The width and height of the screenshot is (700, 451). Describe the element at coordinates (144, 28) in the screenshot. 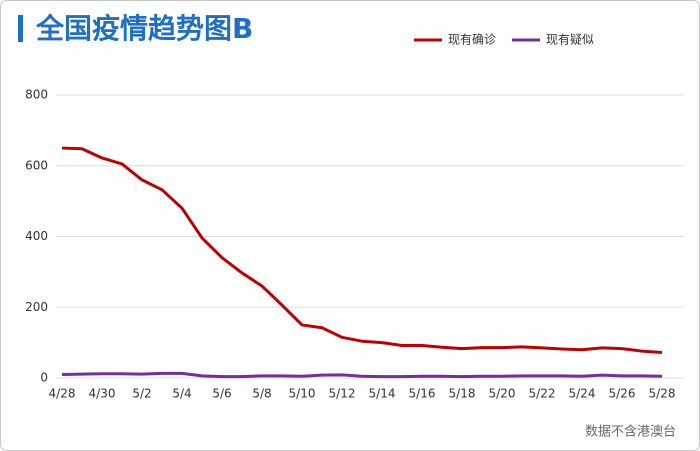

I see `chart-title: 全国疫情趋势图B` at that location.